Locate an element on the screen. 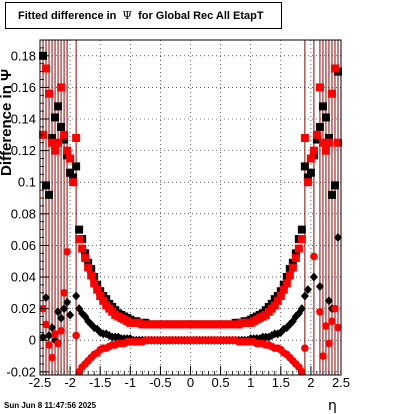 The height and width of the screenshot is (414, 400). x-tick-label: 2 is located at coordinates (310, 382).